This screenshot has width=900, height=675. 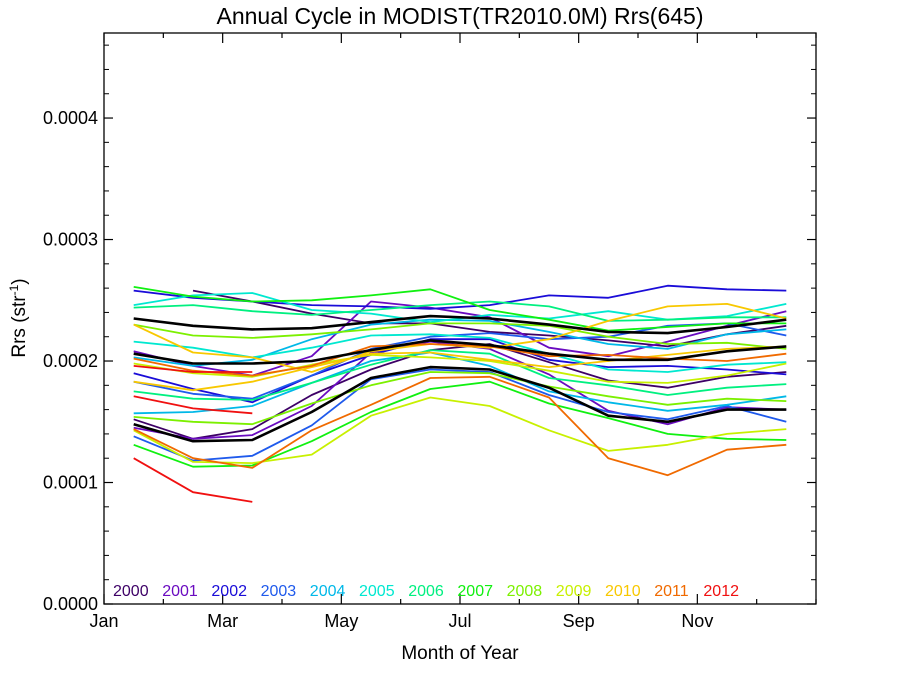 I want to click on y-tick-label: 0.0004, so click(x=70, y=118).